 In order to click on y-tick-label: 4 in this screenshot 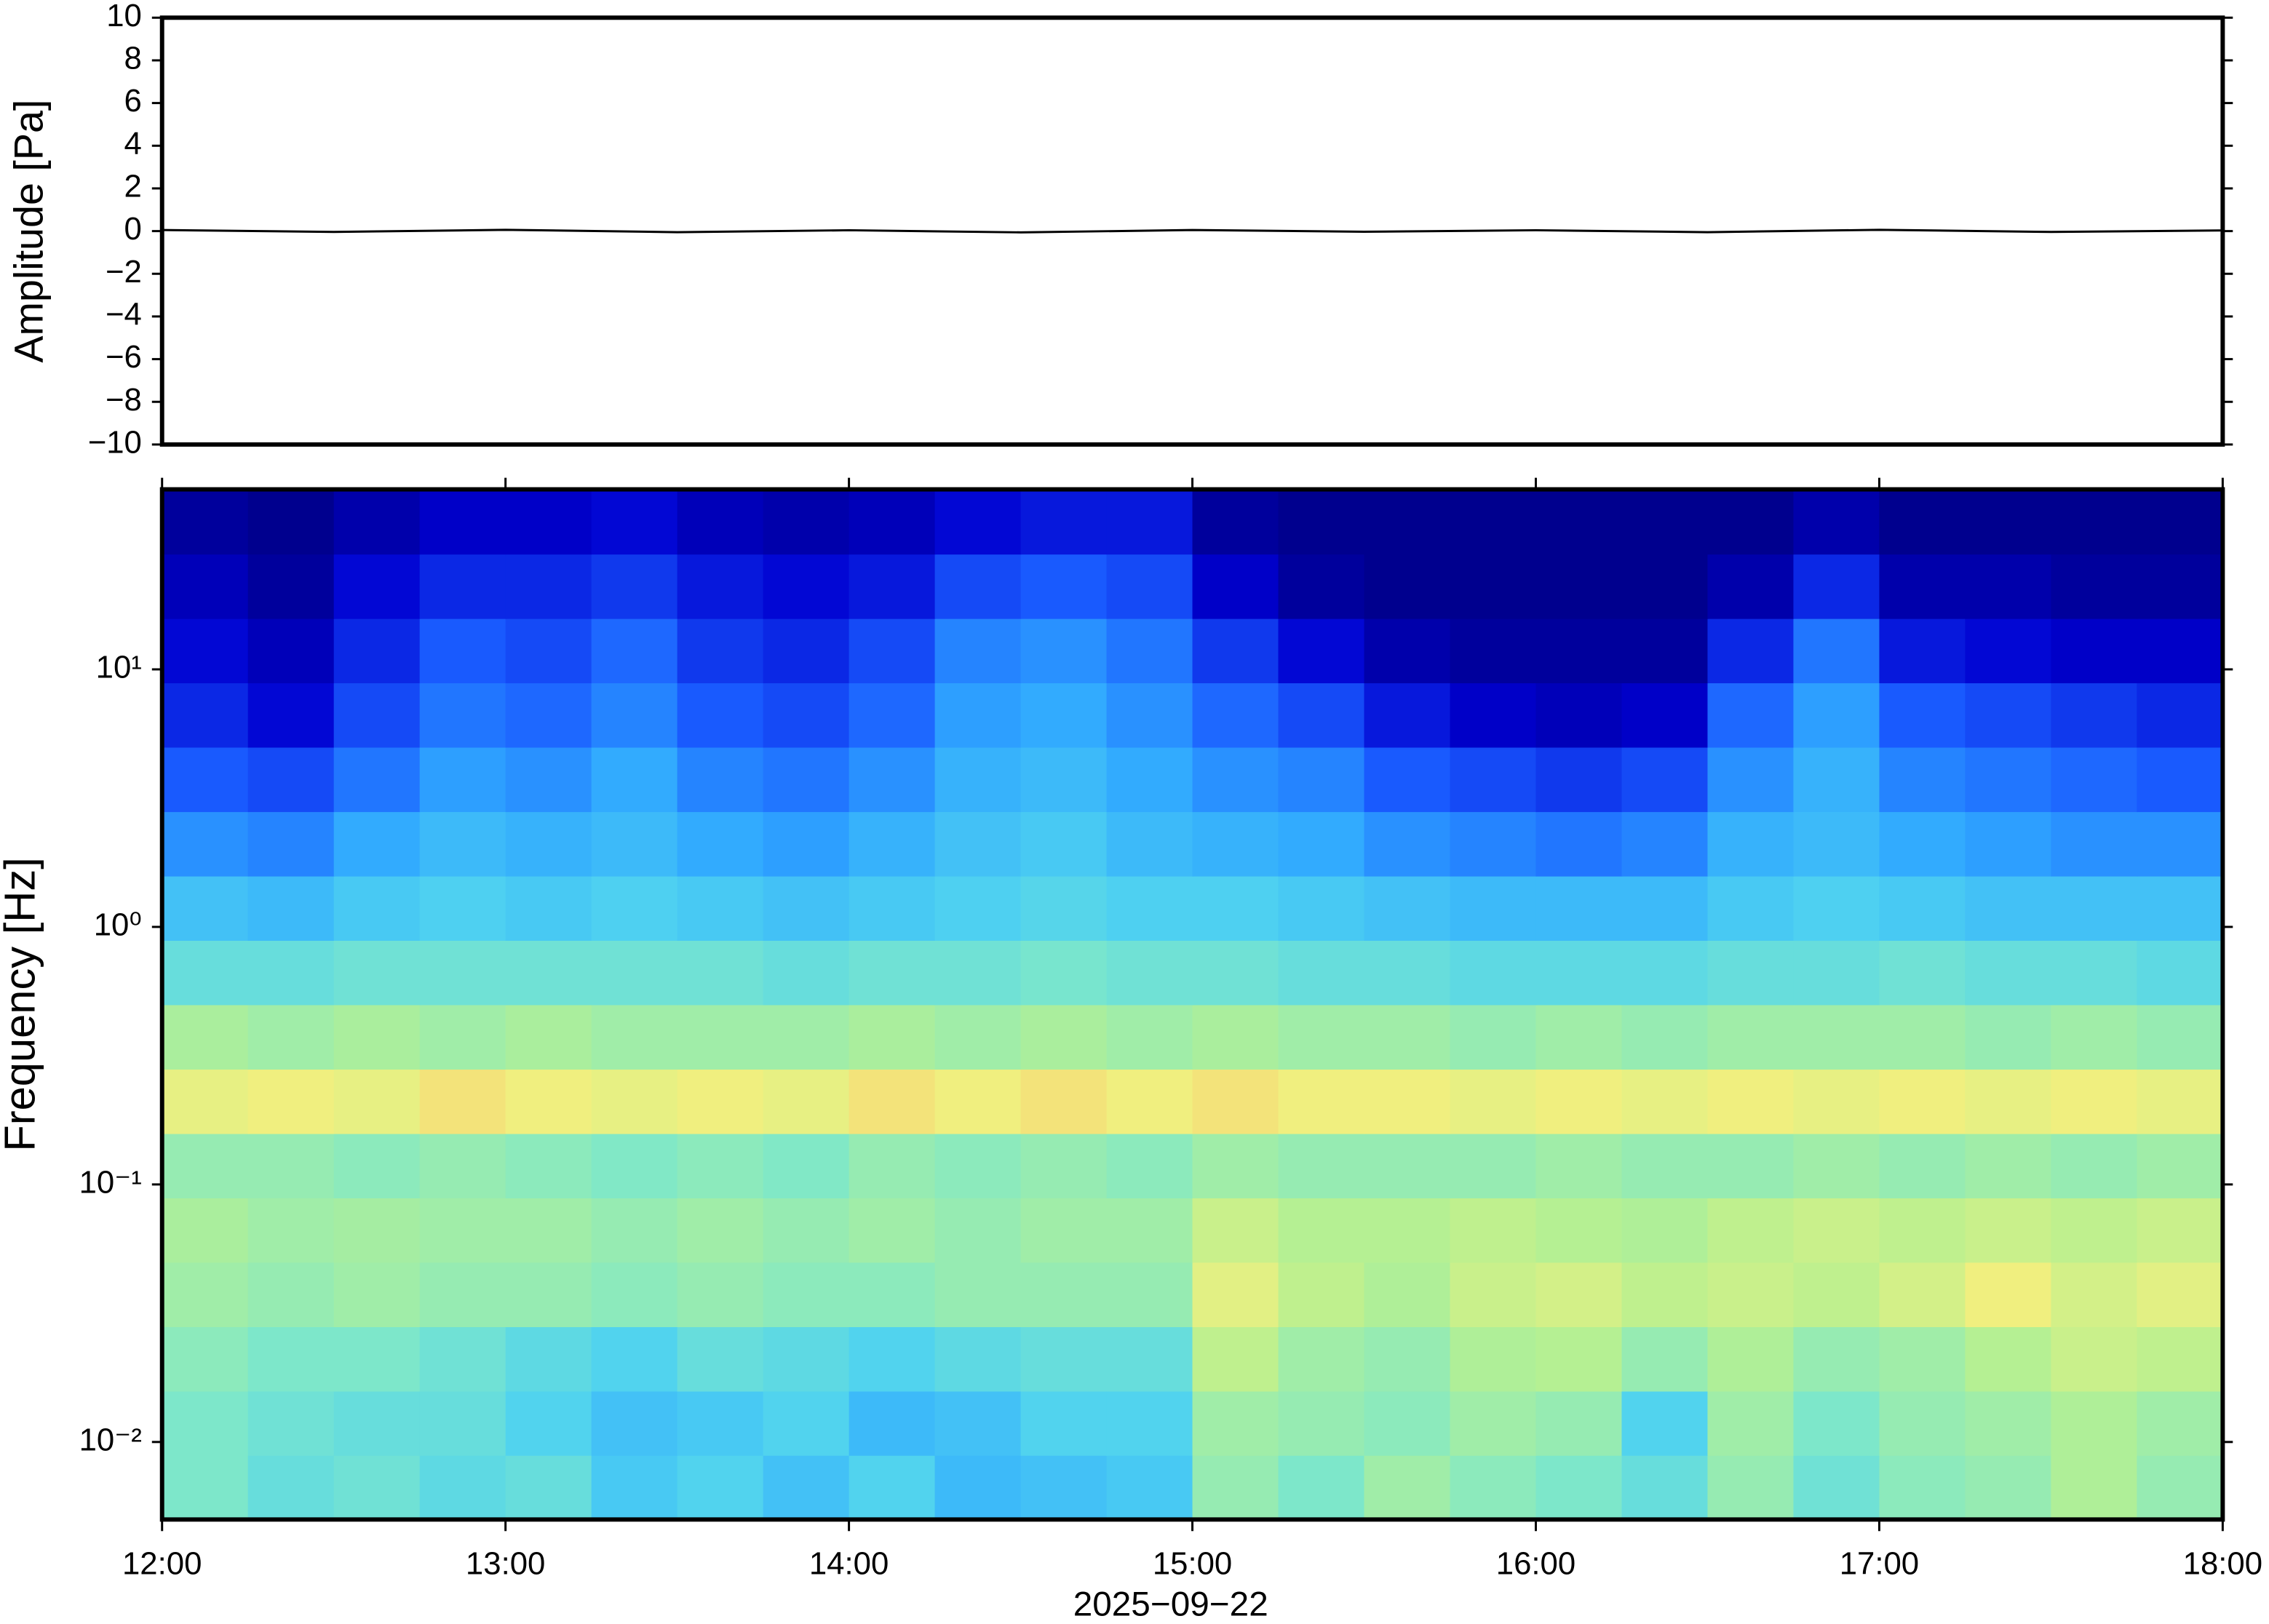, I will do `click(133, 144)`.